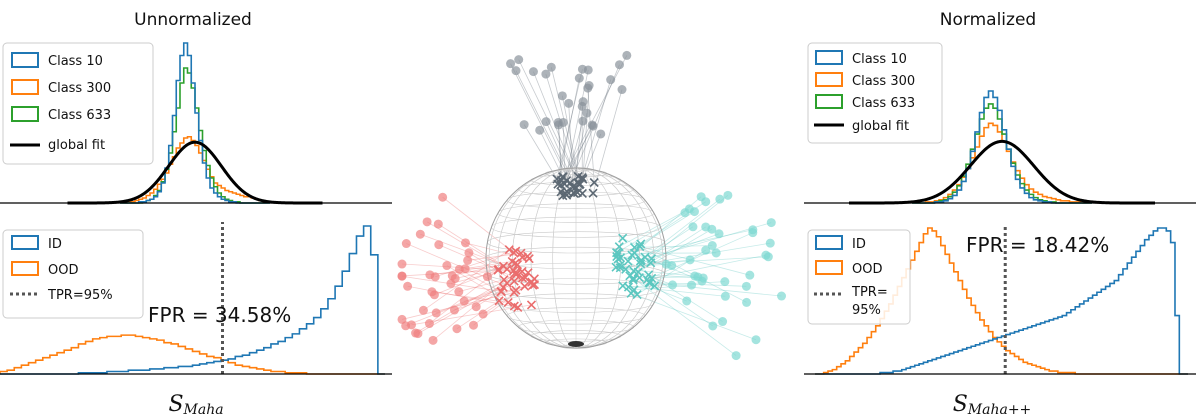 The height and width of the screenshot is (418, 1200). What do you see at coordinates (829, 242) in the screenshot?
I see `legend-swatch-id` at bounding box center [829, 242].